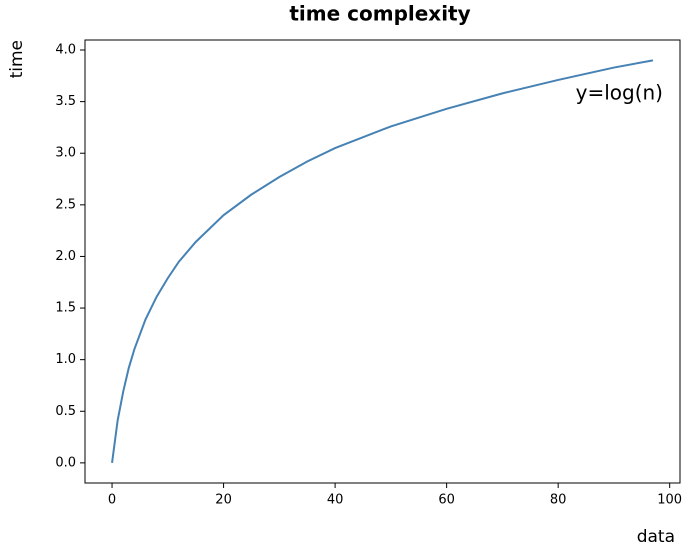 Image resolution: width=698 pixels, height=556 pixels. I want to click on y-tick-label: 1.0, so click(65, 359).